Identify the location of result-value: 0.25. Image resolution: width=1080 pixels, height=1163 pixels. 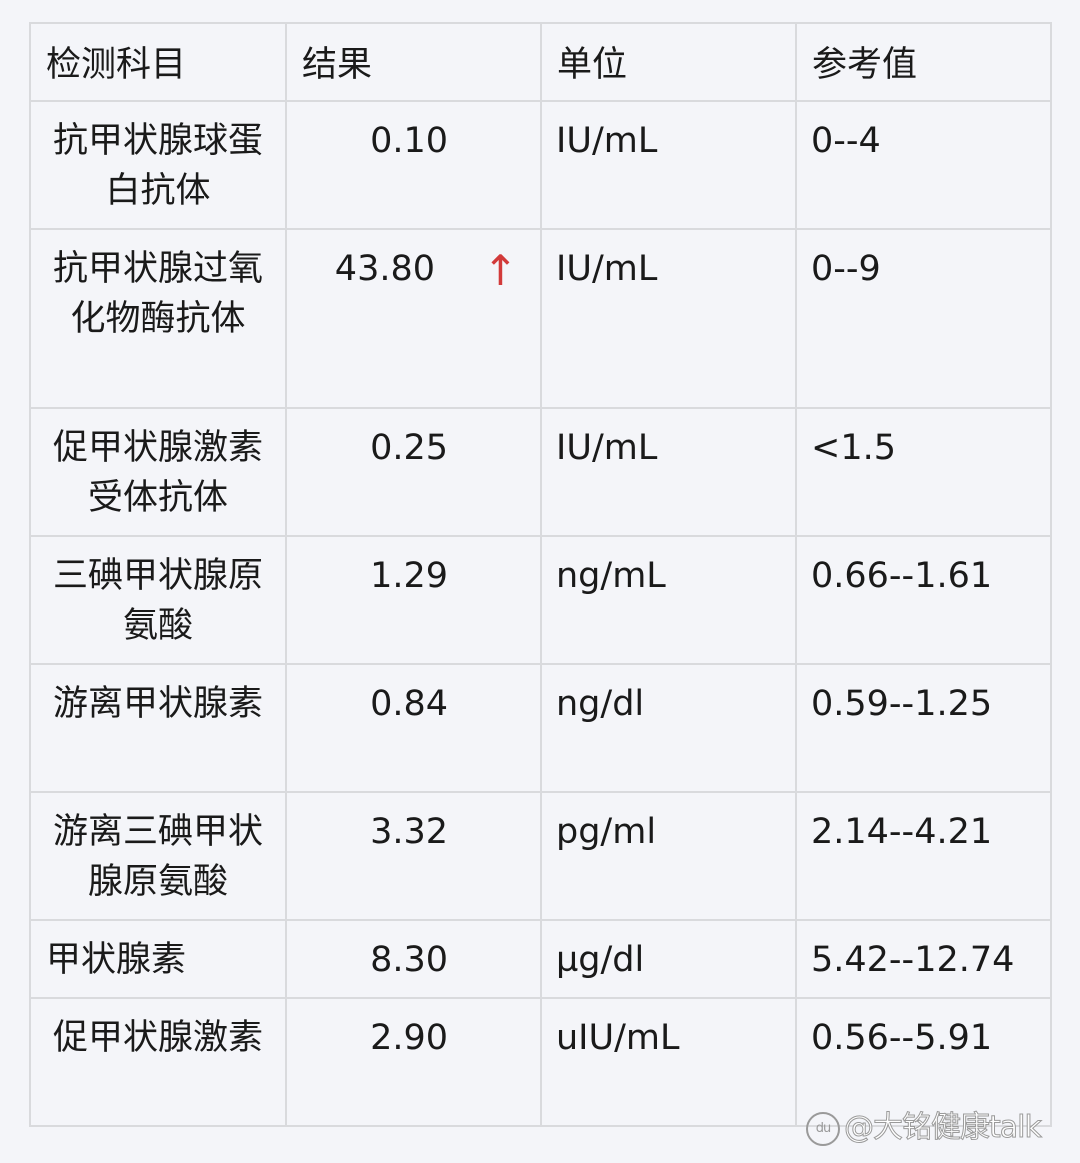
(413, 472).